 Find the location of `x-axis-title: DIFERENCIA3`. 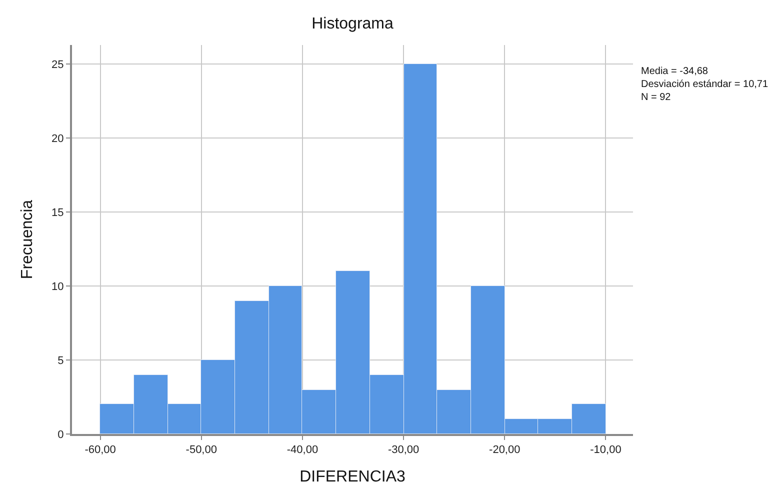

x-axis-title: DIFERENCIA3 is located at coordinates (353, 477).